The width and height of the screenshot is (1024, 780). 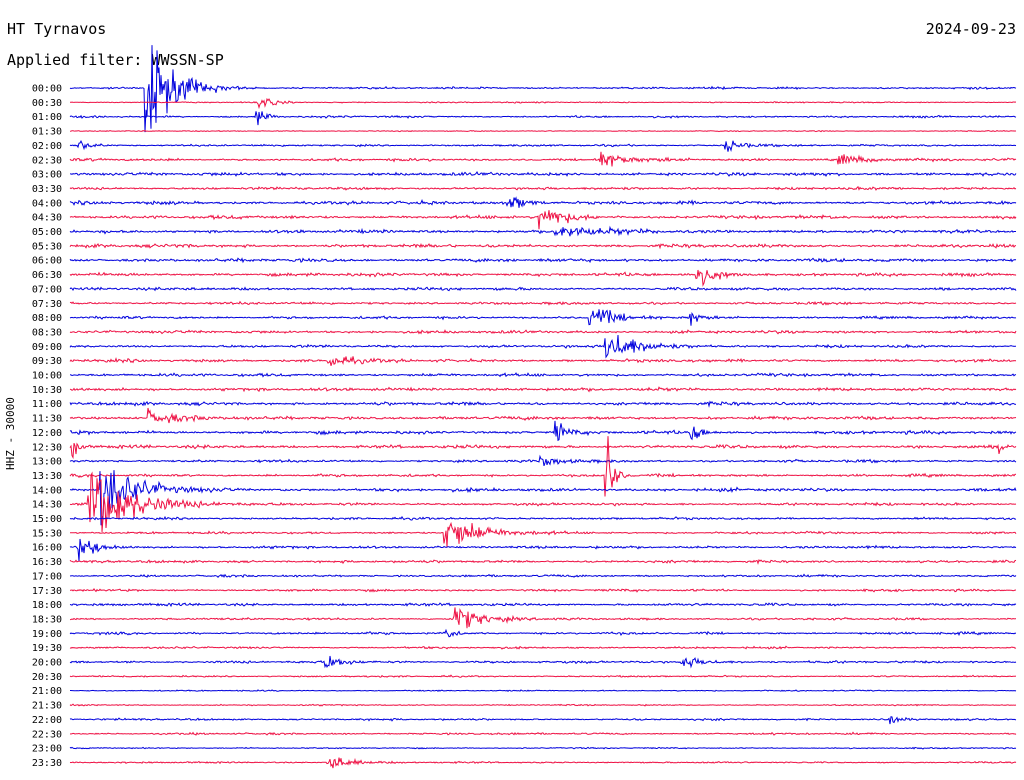 I want to click on trace-2000, so click(x=543, y=662).